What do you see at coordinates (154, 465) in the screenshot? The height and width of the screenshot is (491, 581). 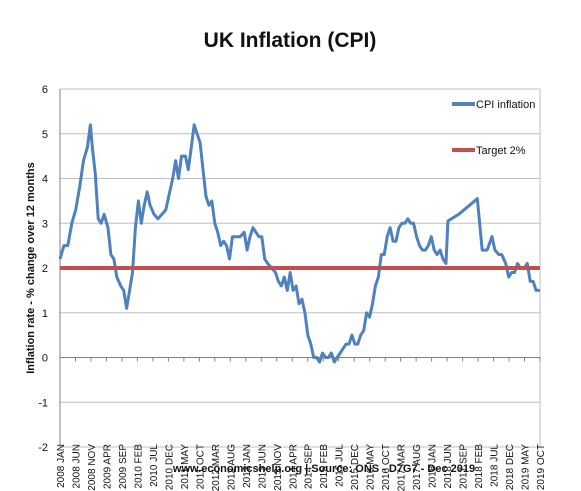 I see `x-tick-label: 2010 JUL` at bounding box center [154, 465].